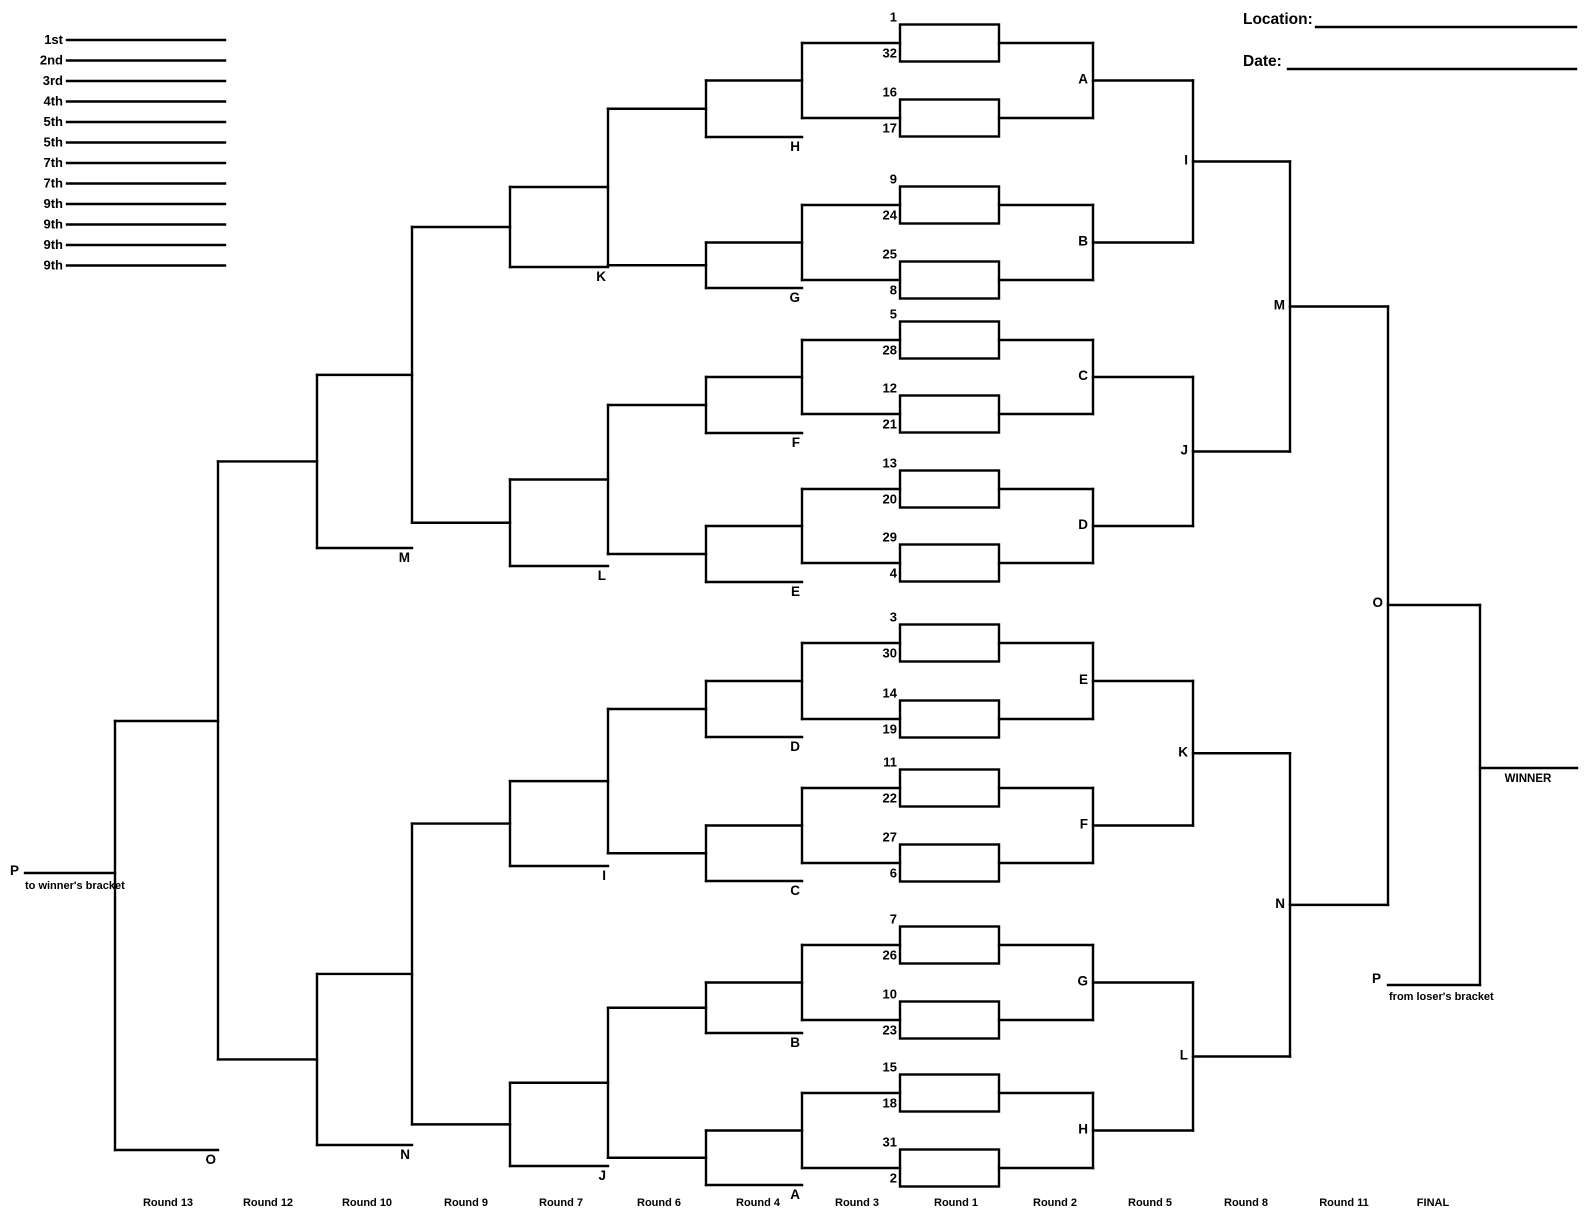 The width and height of the screenshot is (1584, 1224). I want to click on seed-number-bottom: 30, so click(890, 653).